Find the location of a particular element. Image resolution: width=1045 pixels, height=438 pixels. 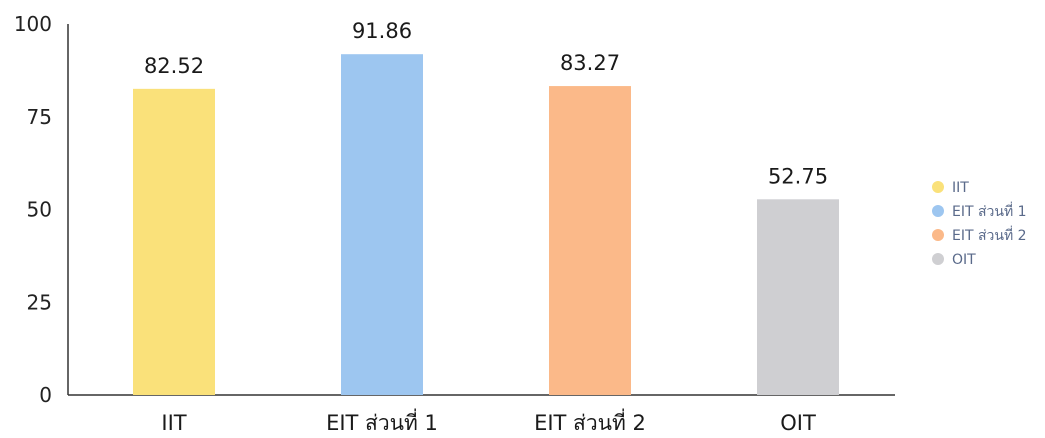

y-tick-label: 100 is located at coordinates (33, 24).